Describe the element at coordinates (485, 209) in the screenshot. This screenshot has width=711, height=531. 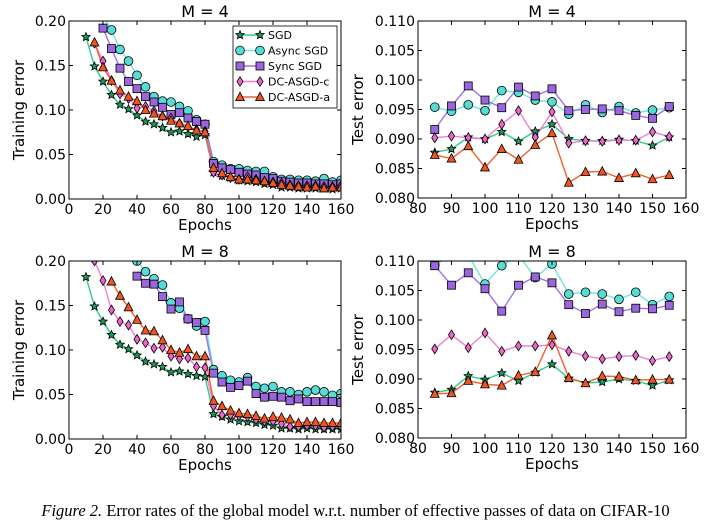
I see `x-tick-label: 100` at that location.